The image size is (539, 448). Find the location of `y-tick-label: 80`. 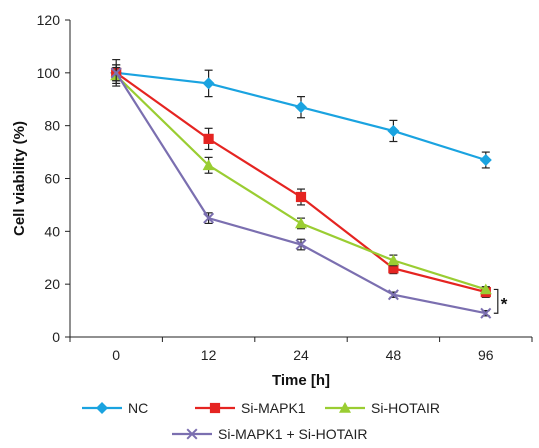

y-tick-label: 80 is located at coordinates (52, 126).